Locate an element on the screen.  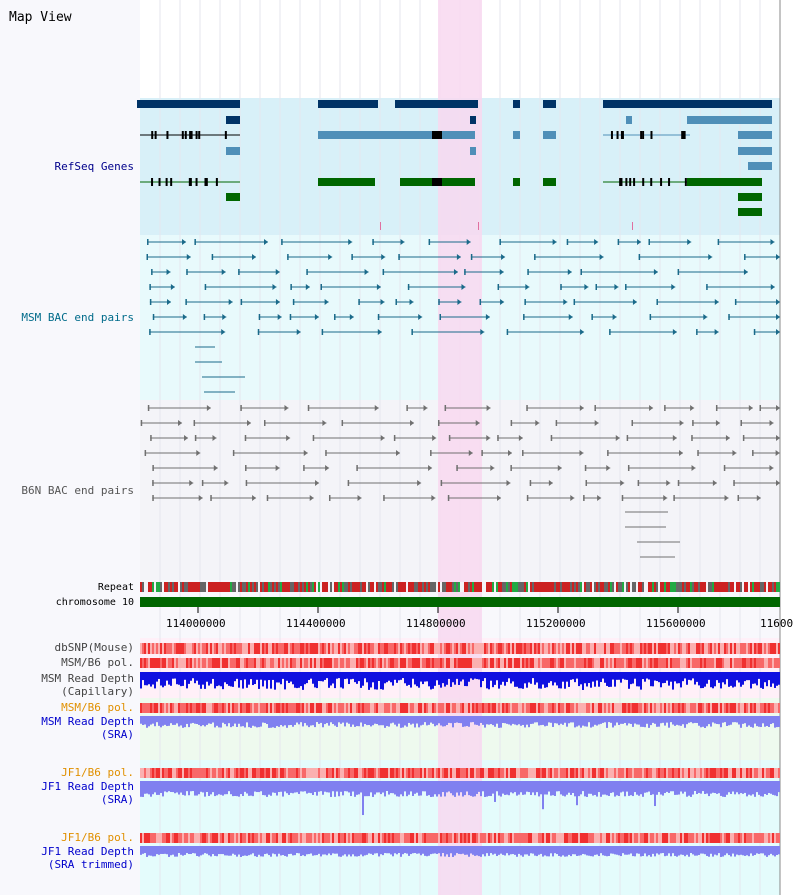
chromosome-ideogram is located at coordinates (595, 58).